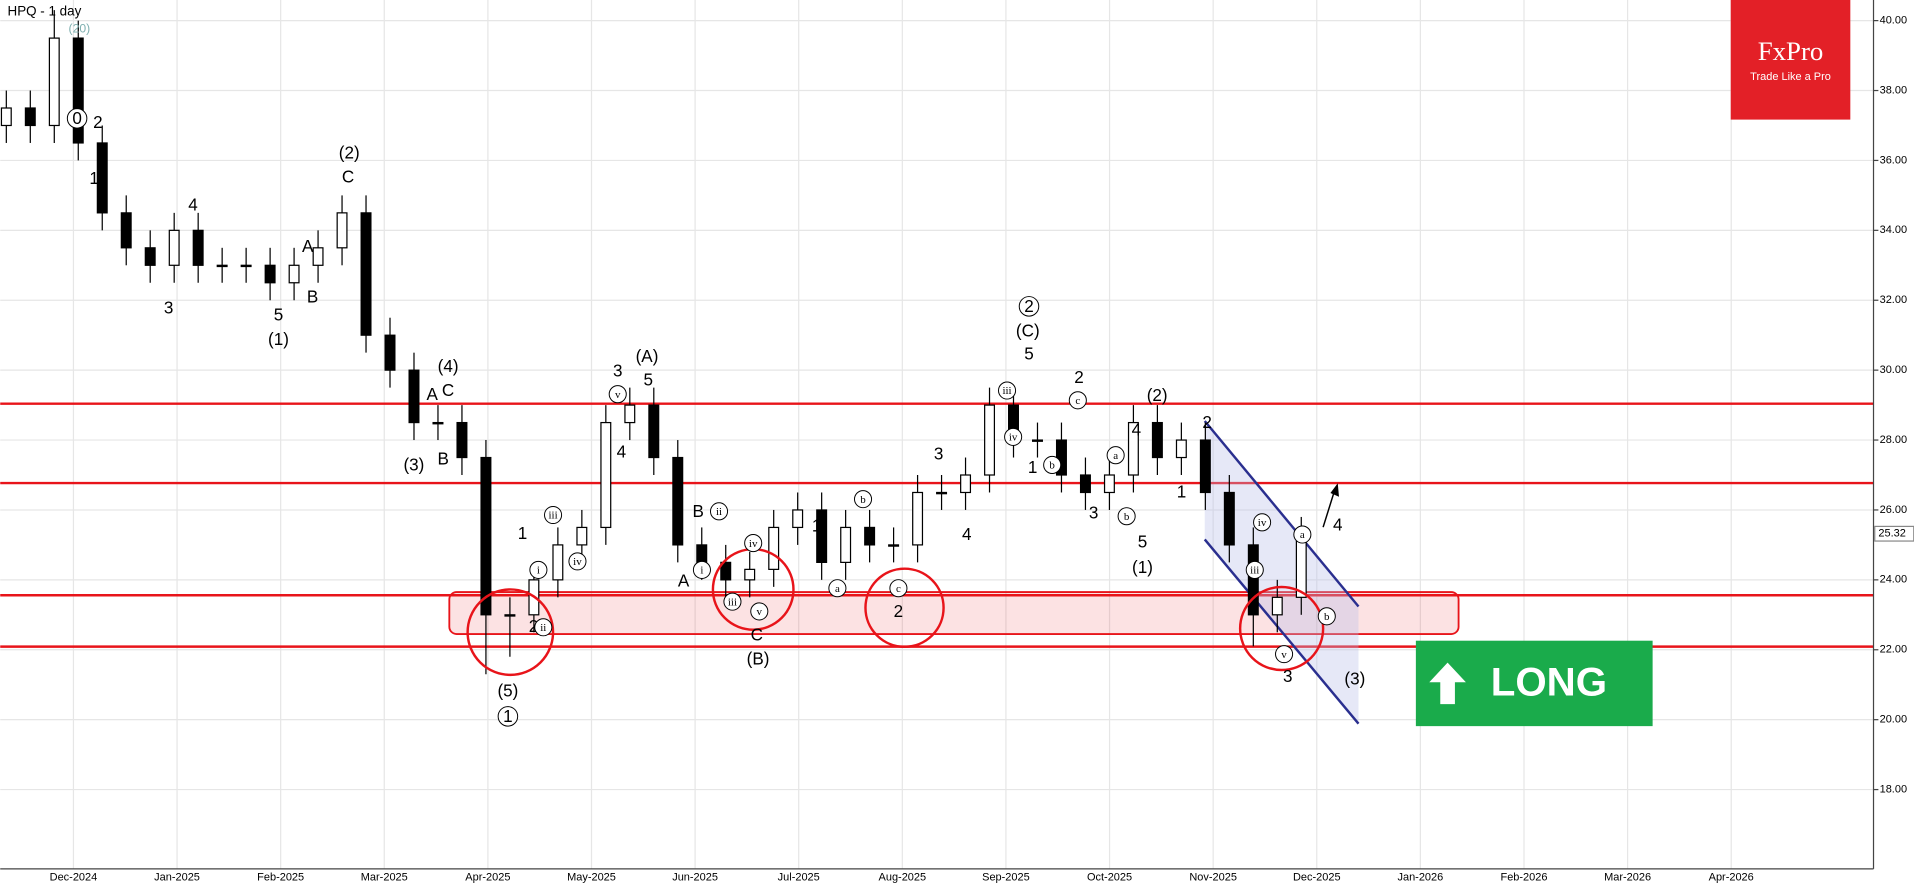 This screenshot has height=891, width=1914. Describe the element at coordinates (1281, 628) in the screenshot. I see `highlight-circle` at that location.